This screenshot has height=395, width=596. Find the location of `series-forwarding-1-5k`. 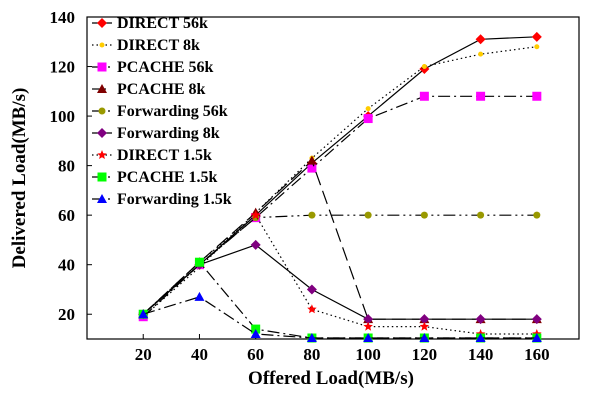

series-forwarding-1-5k is located at coordinates (340, 316).